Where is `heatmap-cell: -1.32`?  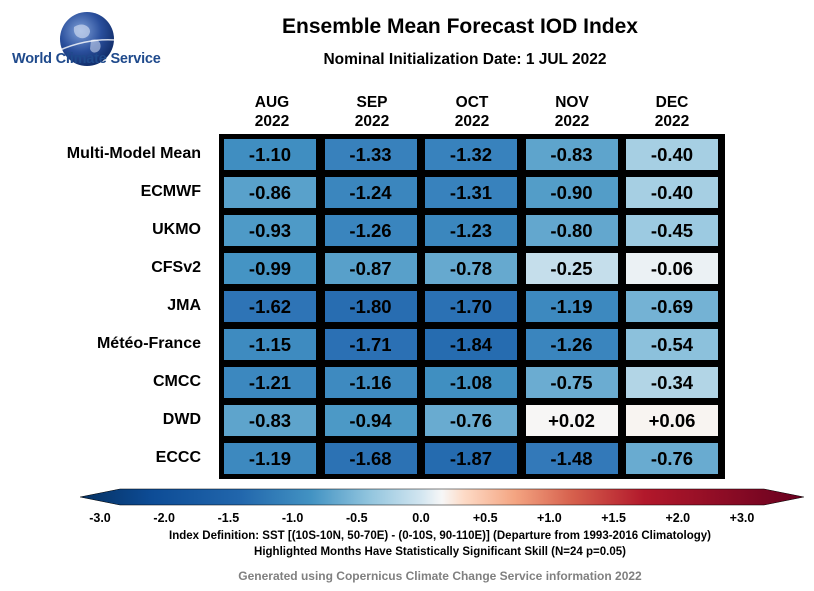
heatmap-cell: -1.32 is located at coordinates (471, 154).